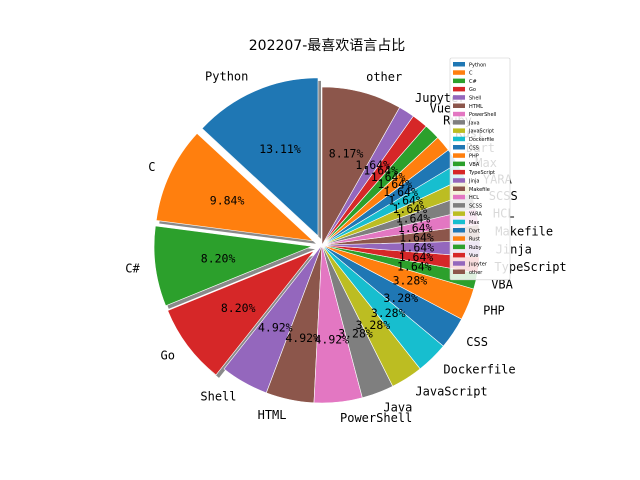 The width and height of the screenshot is (640, 480). What do you see at coordinates (482, 115) in the screenshot?
I see `legend-entry-powershell: PowerShell` at bounding box center [482, 115].